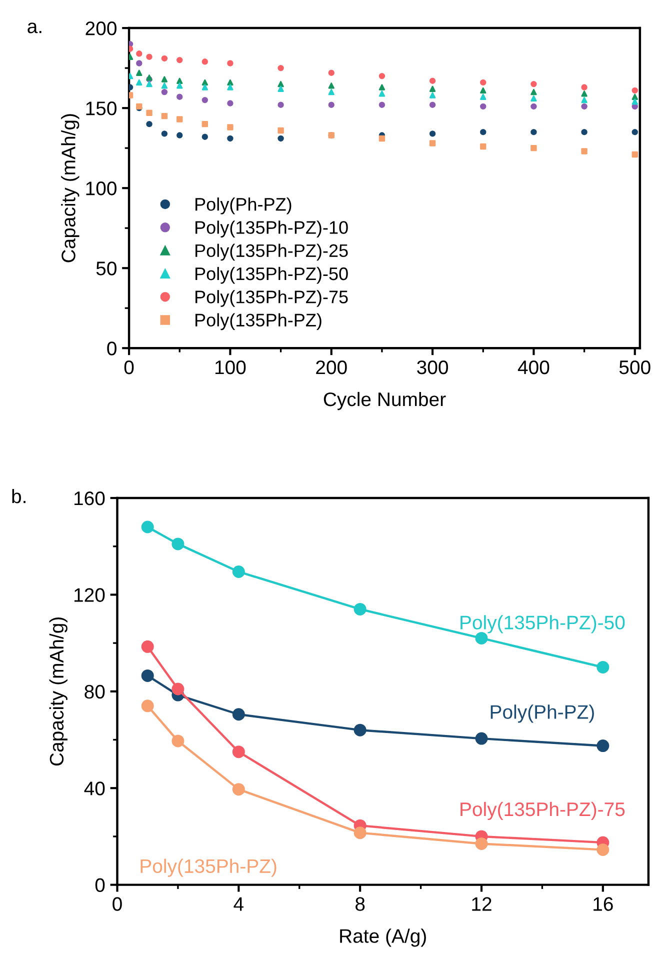  I want to click on x-tick-label: 0, so click(129, 367).